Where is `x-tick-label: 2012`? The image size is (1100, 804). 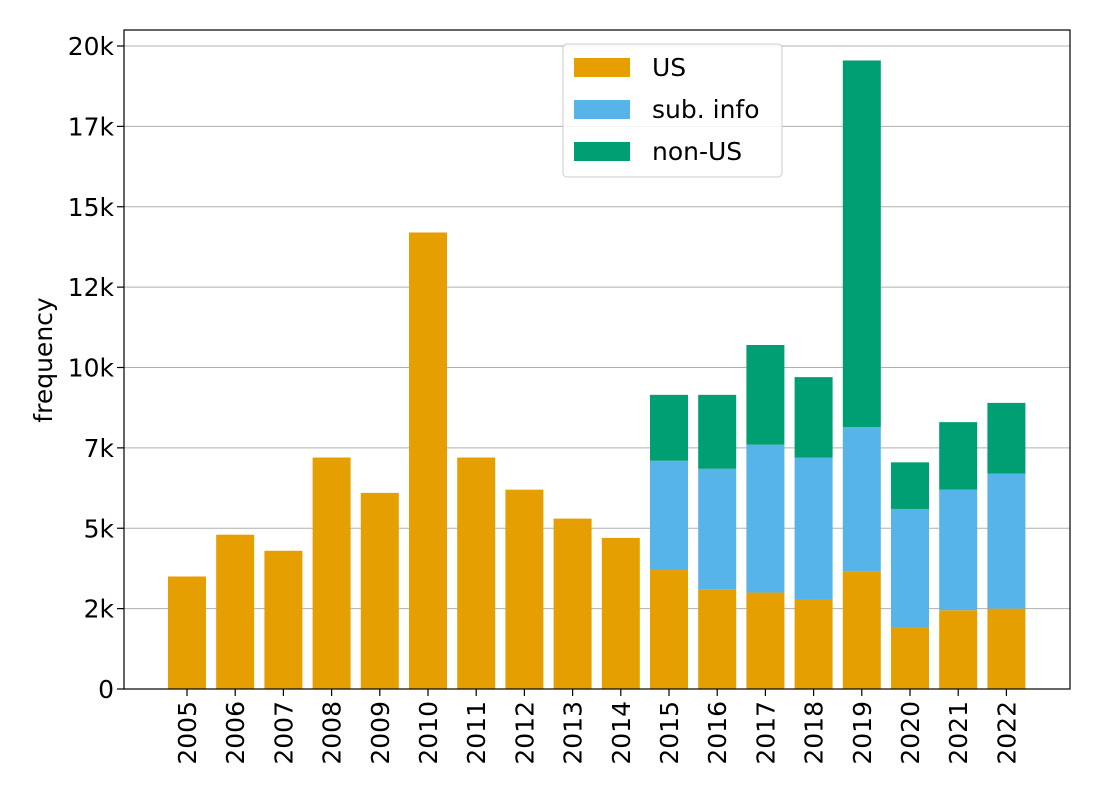
x-tick-label: 2012 is located at coordinates (524, 733).